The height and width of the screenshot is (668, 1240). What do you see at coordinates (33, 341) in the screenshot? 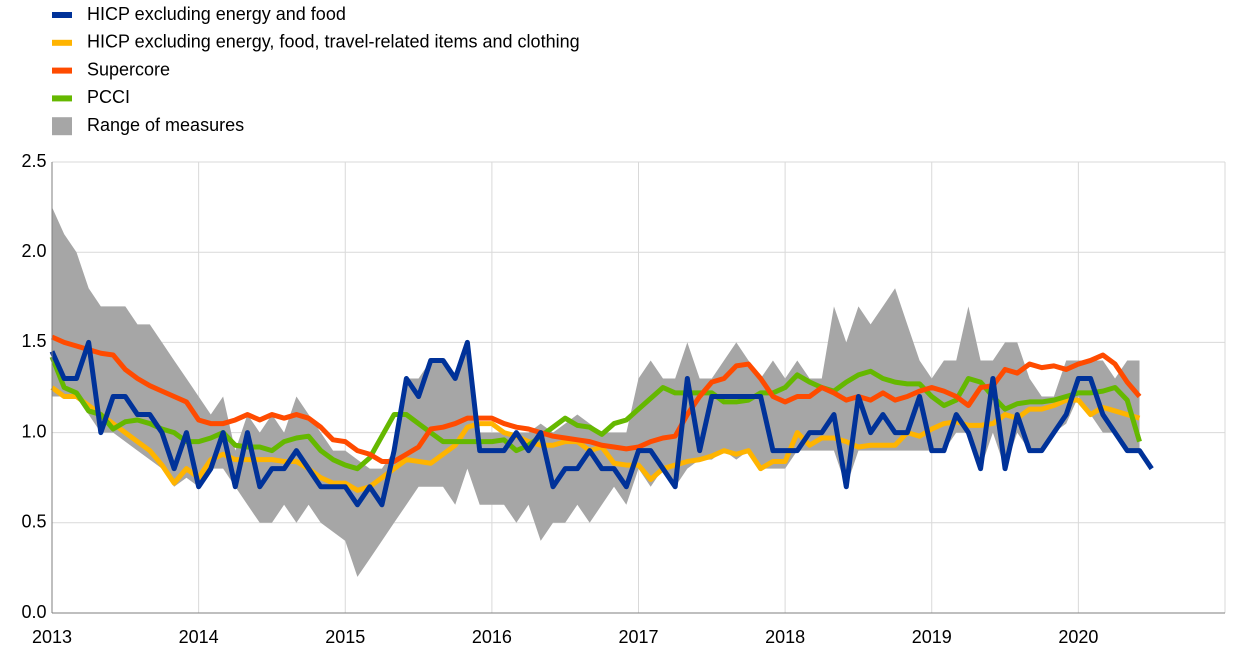
I see `y-tick-label: 1.5` at bounding box center [33, 341].